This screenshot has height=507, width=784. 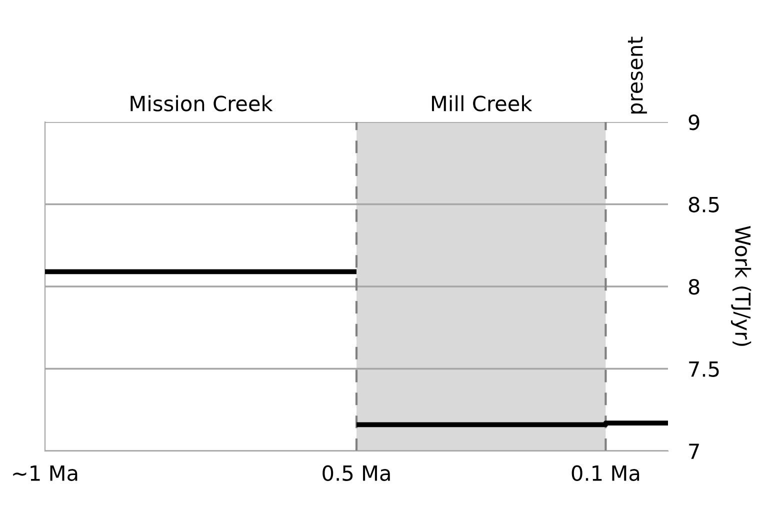 What do you see at coordinates (45, 474) in the screenshot?
I see `x-tick-label: ~1 Ma` at bounding box center [45, 474].